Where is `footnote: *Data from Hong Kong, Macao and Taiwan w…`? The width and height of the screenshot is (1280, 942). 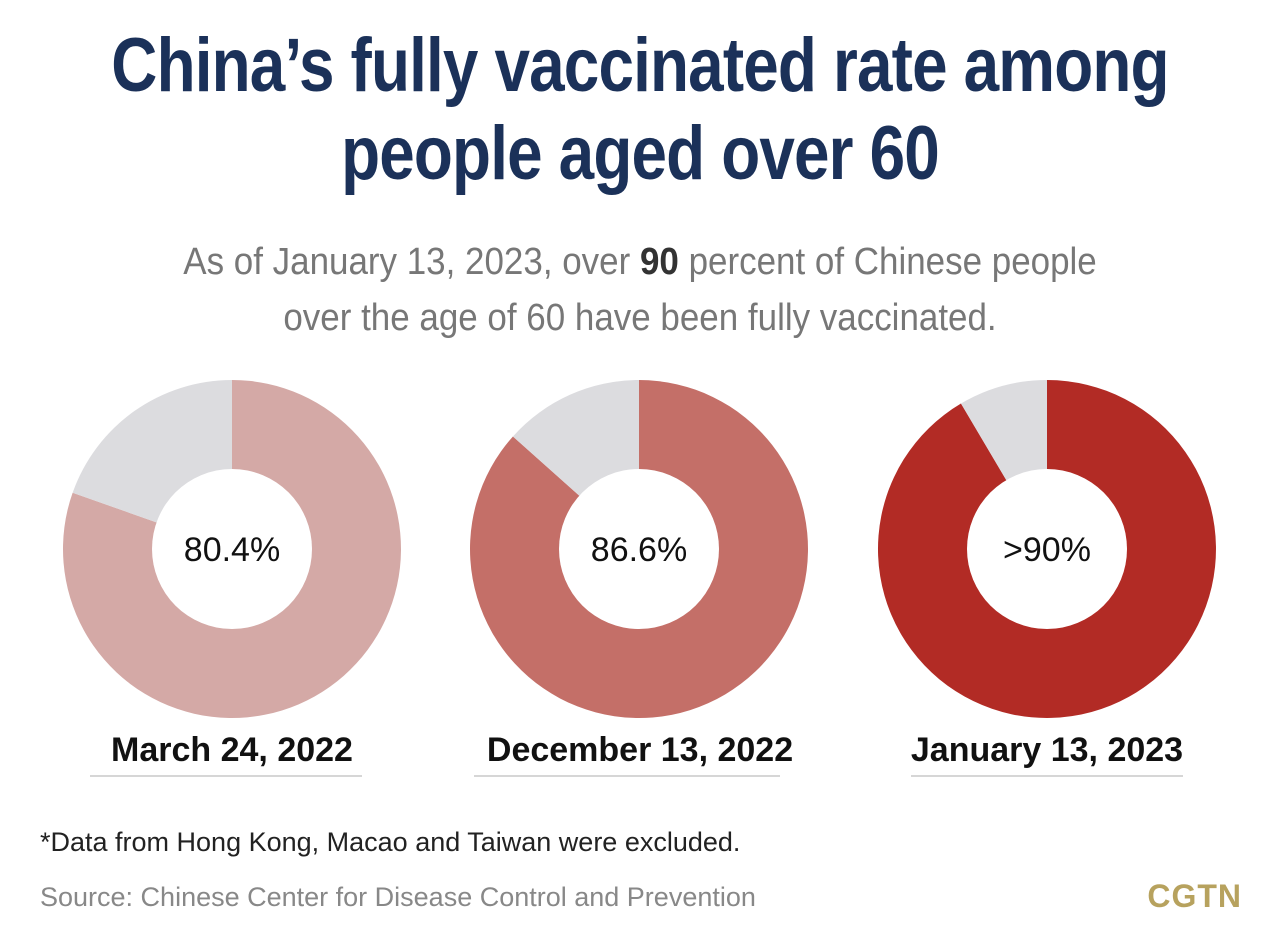
footnote: *Data from Hong Kong, Macao and Taiwan w… is located at coordinates (390, 842).